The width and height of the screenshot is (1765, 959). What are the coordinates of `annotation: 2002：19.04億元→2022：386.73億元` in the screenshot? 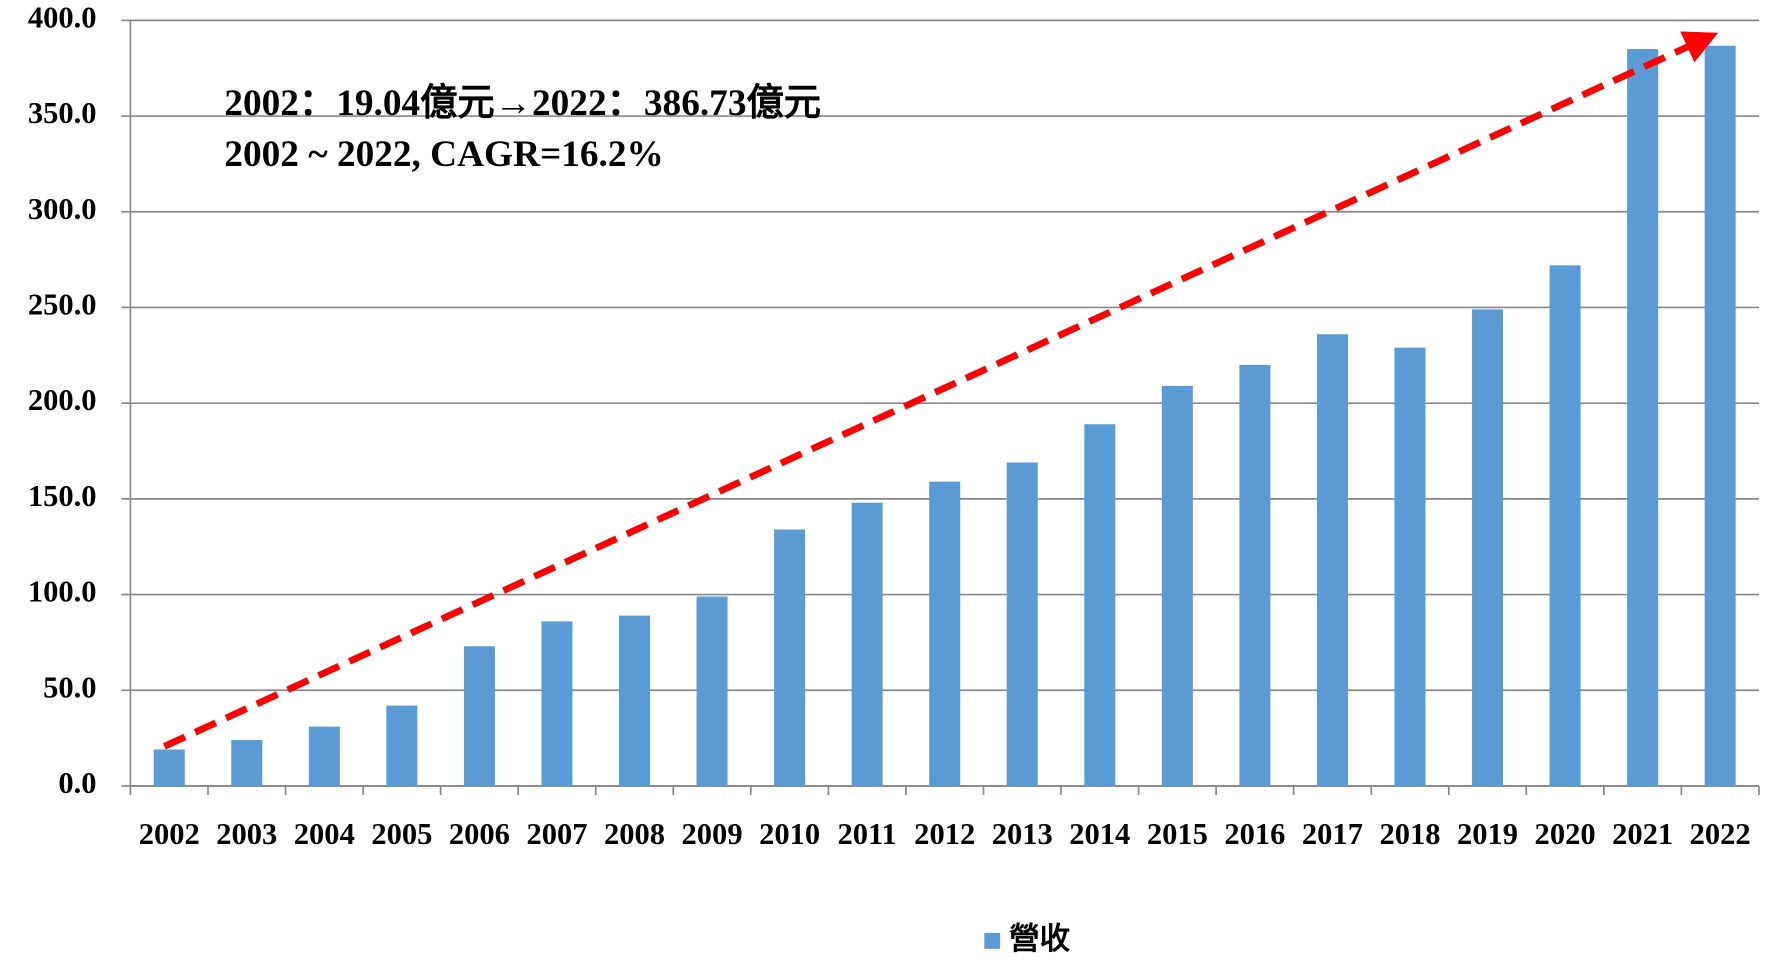 It's located at (522, 103).